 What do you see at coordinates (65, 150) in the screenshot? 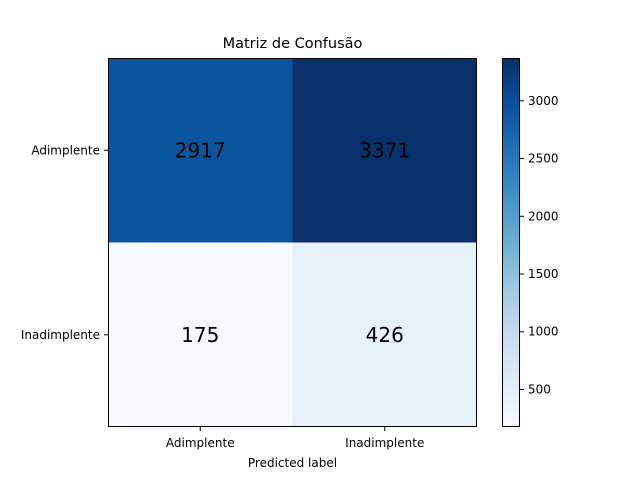
I see `y-tick-label: Adimplente` at bounding box center [65, 150].